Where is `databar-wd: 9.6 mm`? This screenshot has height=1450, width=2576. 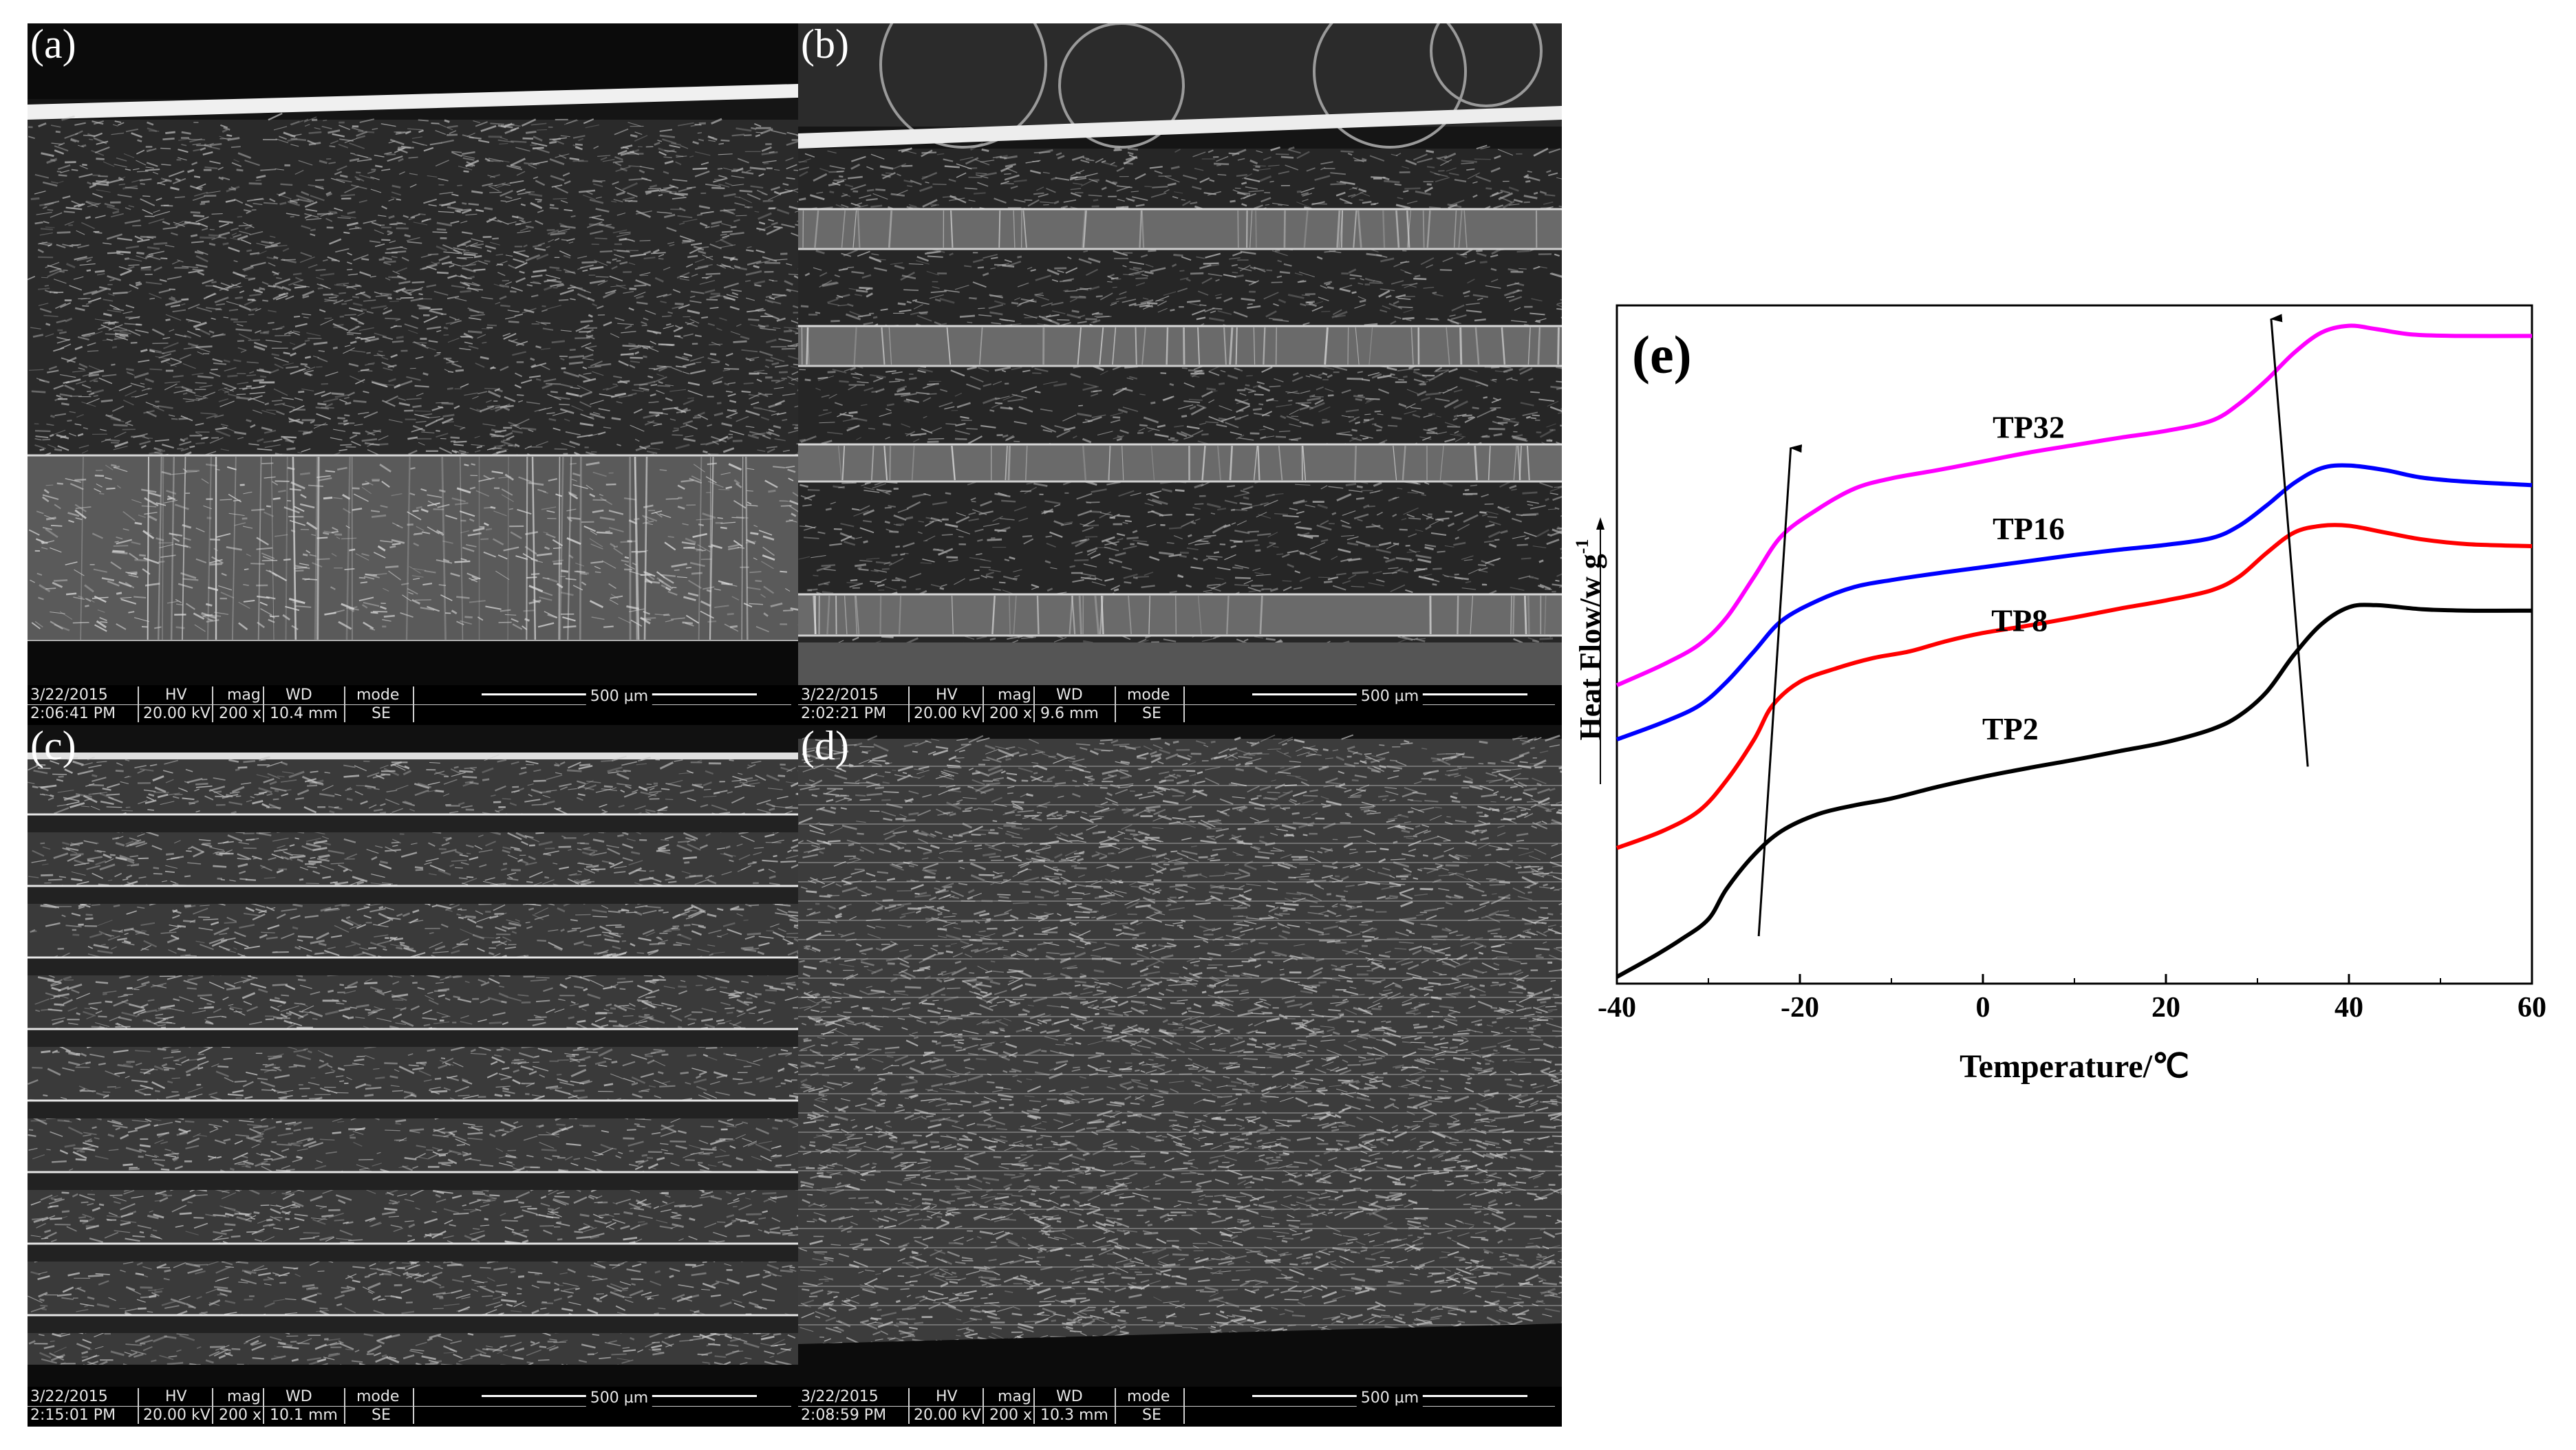
databar-wd: 9.6 mm is located at coordinates (1069, 713).